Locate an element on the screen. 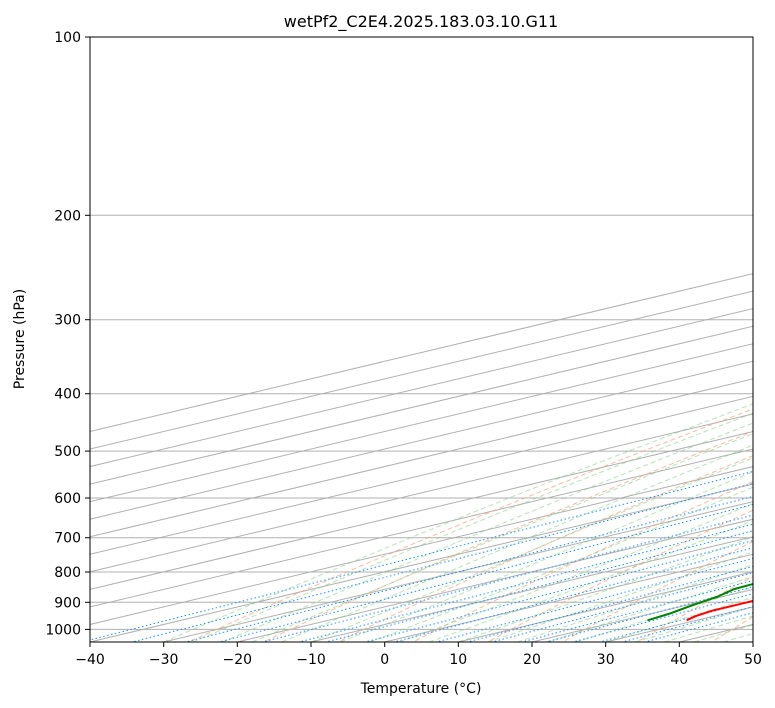 The image size is (775, 708). chart-title: wetPf2_C2E4.2025.183.03.10.G11 is located at coordinates (421, 22).